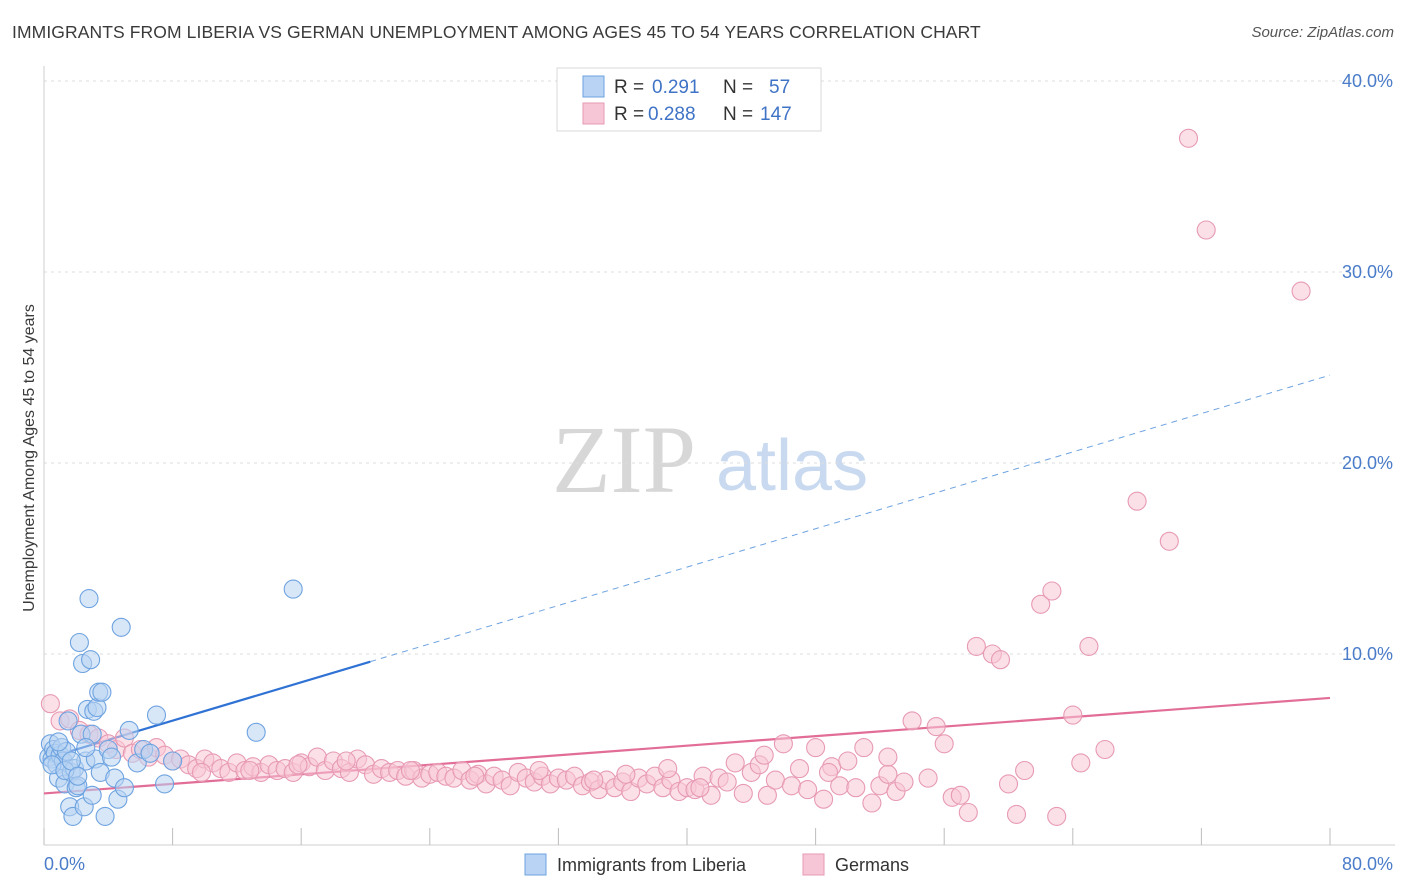  I want to click on source-credit: Source: ZipAtlas.com, so click(1322, 32).